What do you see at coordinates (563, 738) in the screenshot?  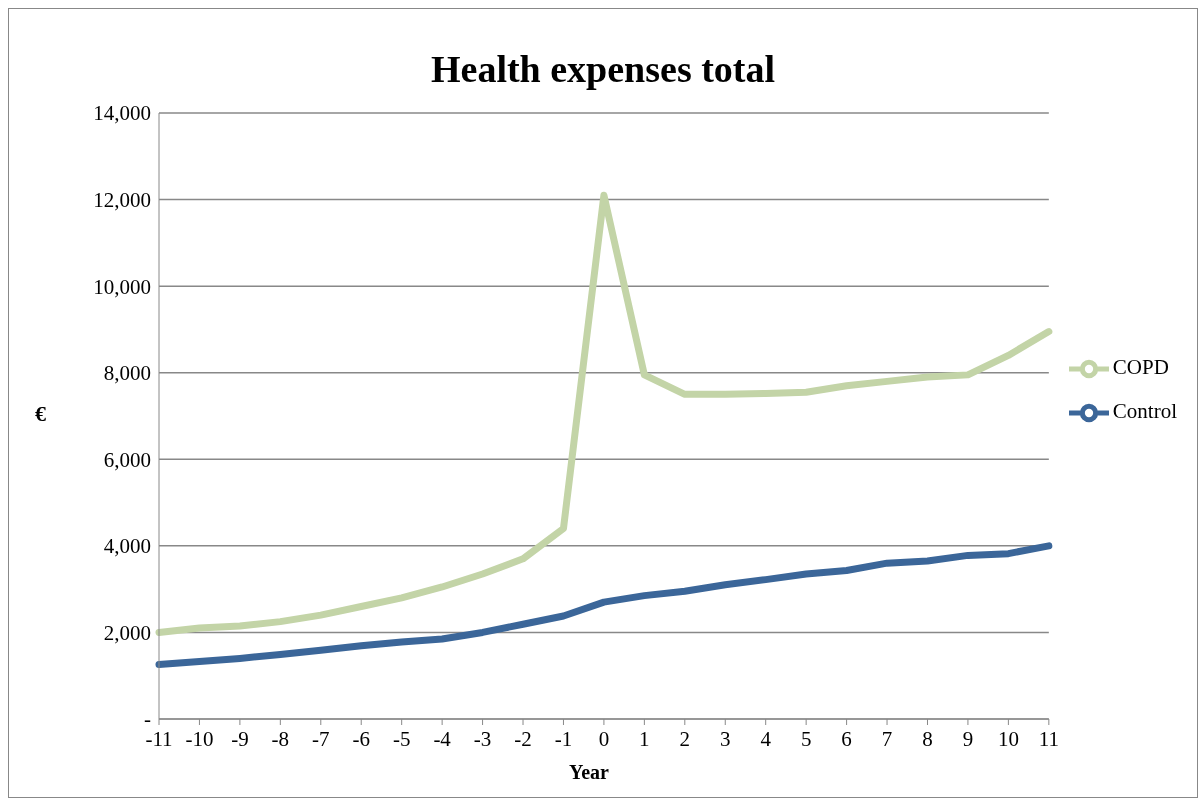 I see `x-tick-label: -1` at bounding box center [563, 738].